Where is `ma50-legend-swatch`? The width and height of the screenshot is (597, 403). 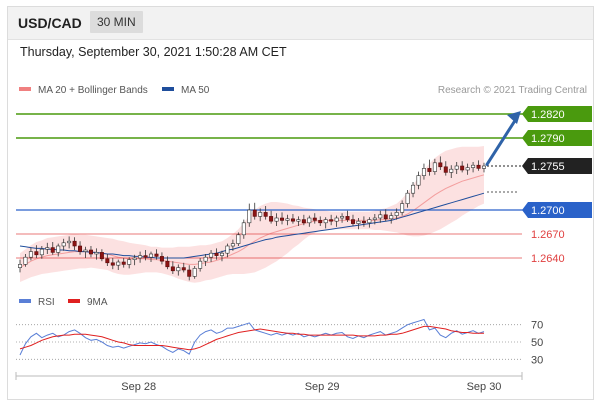 ma50-legend-swatch is located at coordinates (168, 89).